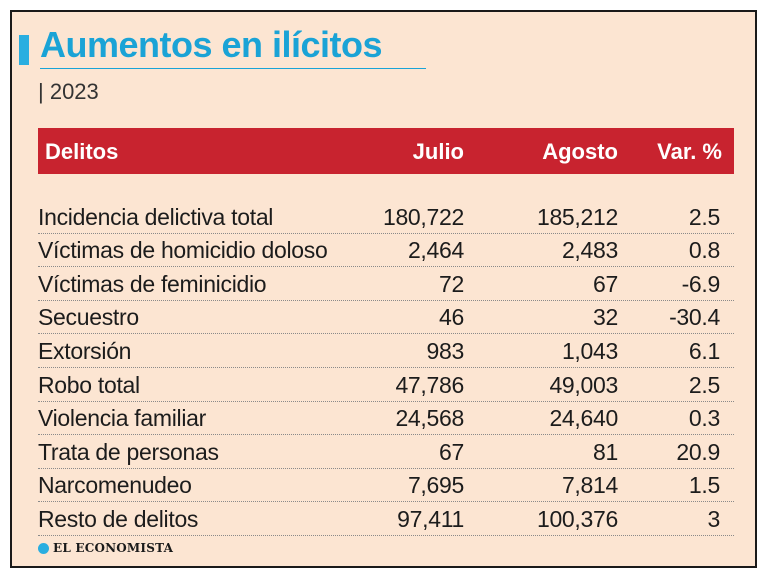 This screenshot has width=768, height=580. I want to click on cell-julio: 46, so click(451, 317).